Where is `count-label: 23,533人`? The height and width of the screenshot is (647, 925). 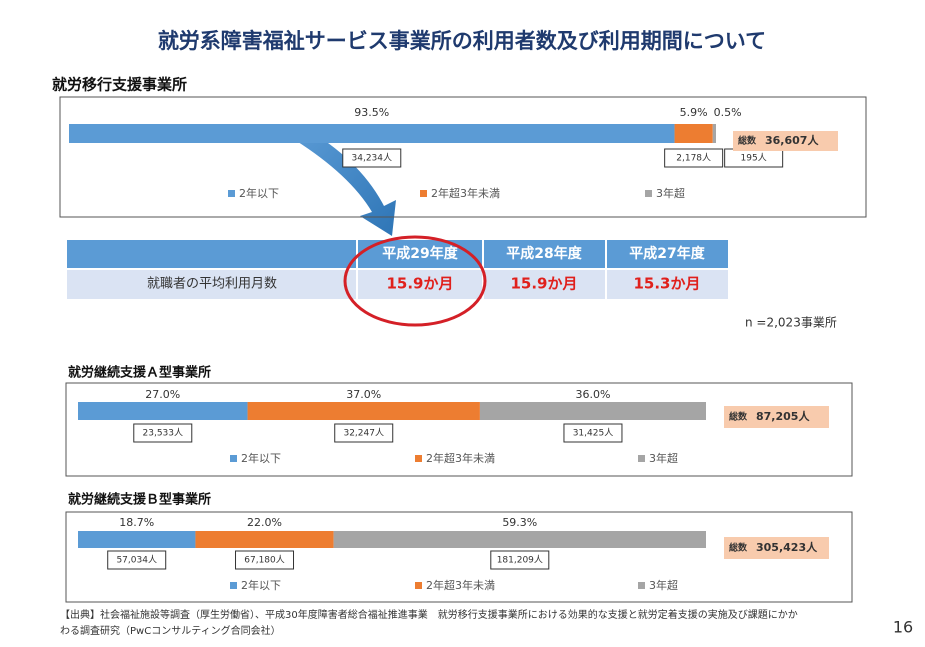
count-label: 23,533人 is located at coordinates (163, 433).